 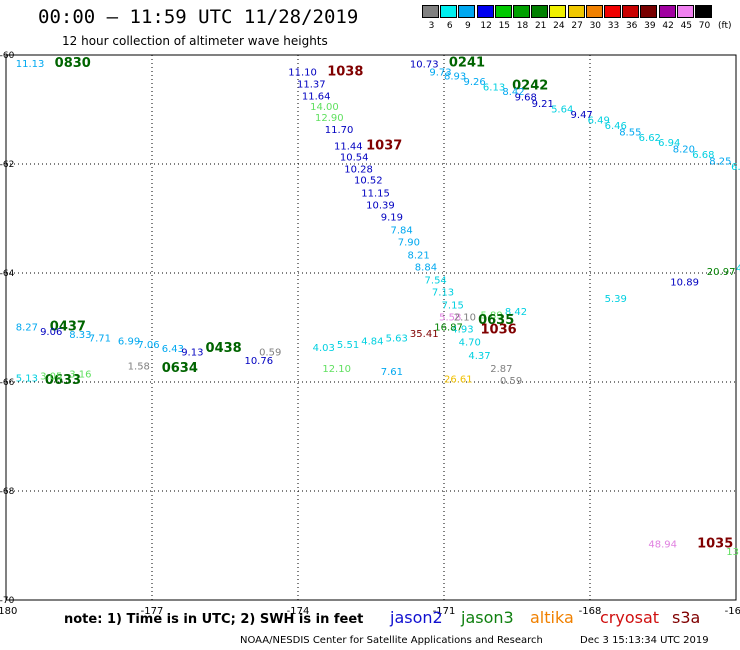 What do you see at coordinates (80, 335) in the screenshot?
I see `wave-height-label: 8.33` at bounding box center [80, 335].